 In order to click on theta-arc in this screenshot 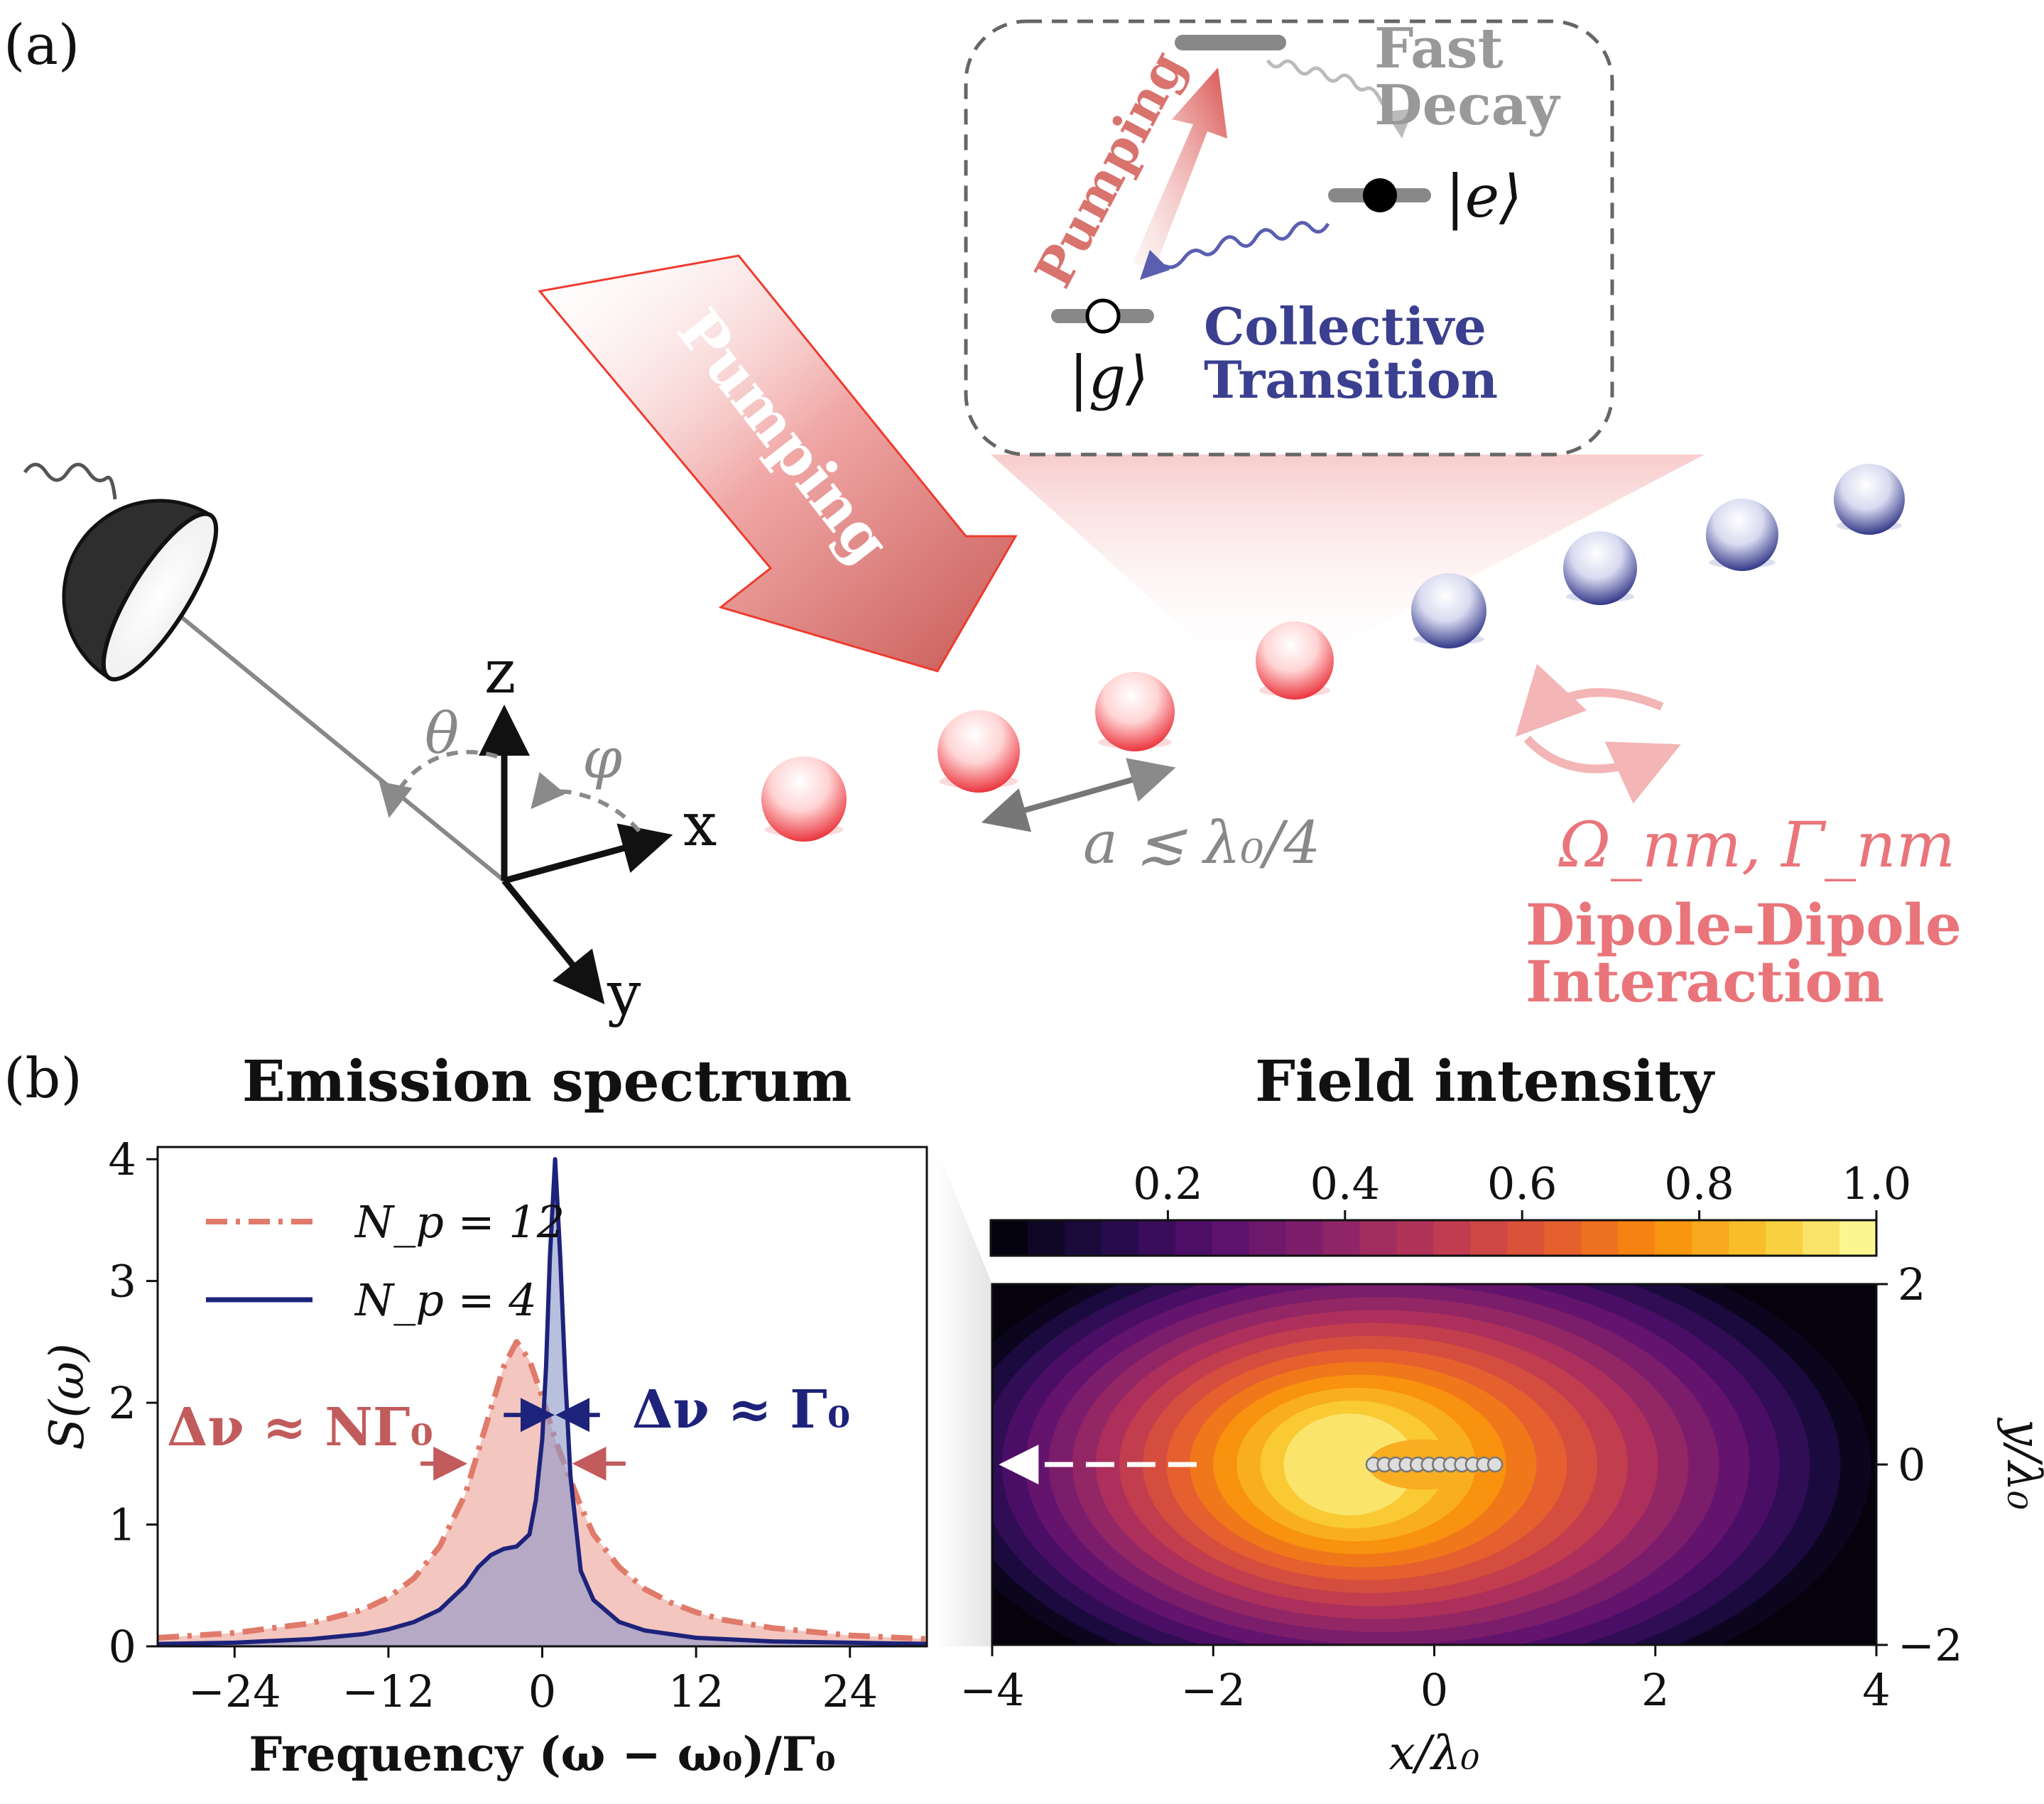, I will do `click(438, 784)`.